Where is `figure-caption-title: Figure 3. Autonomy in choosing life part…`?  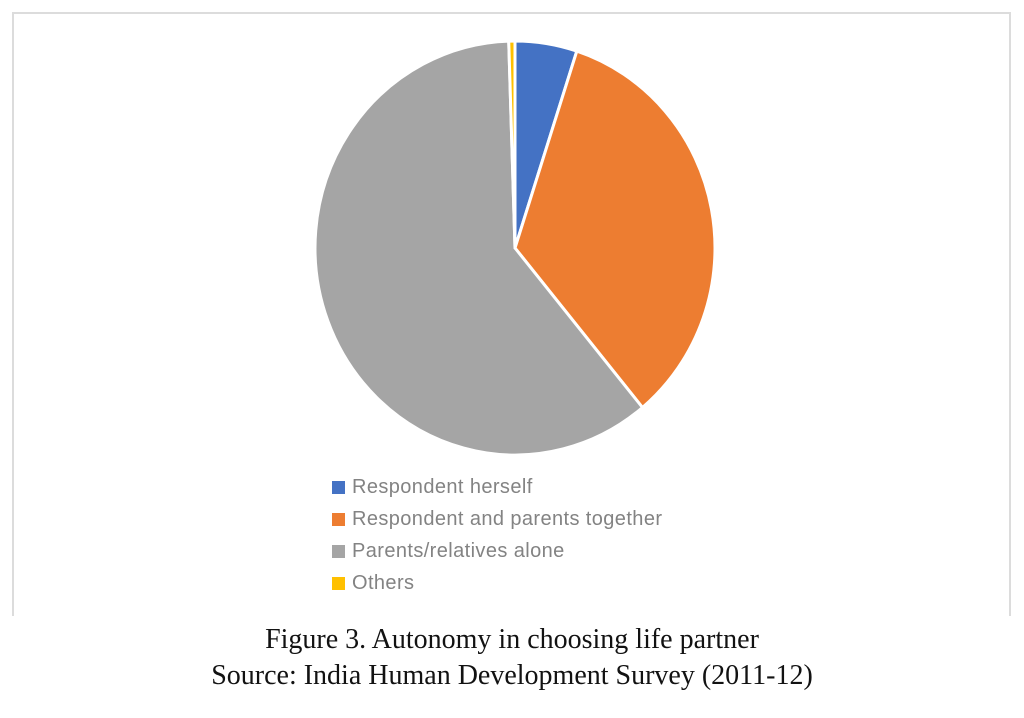 figure-caption-title: Figure 3. Autonomy in choosing life part… is located at coordinates (512, 639).